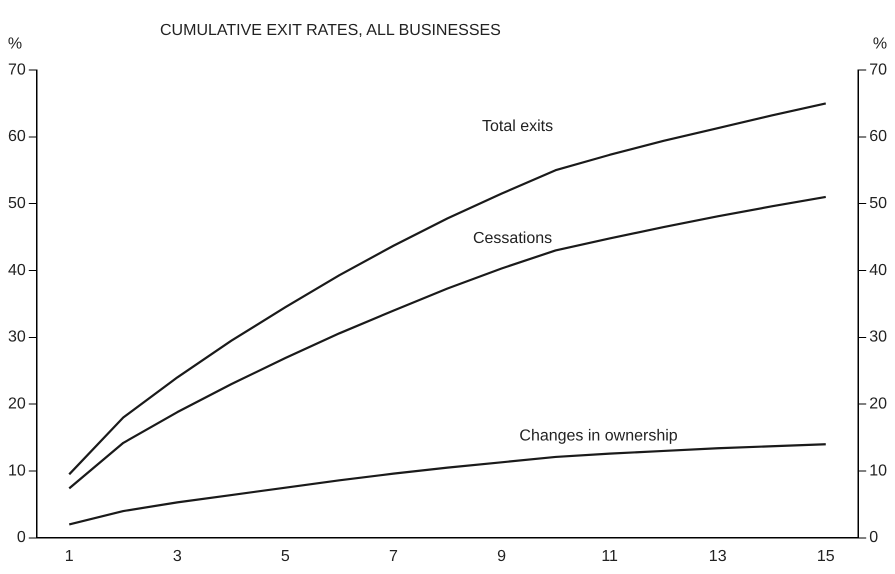 Image resolution: width=895 pixels, height=574 pixels. What do you see at coordinates (177, 556) in the screenshot?
I see `x-tick-label: 3` at bounding box center [177, 556].